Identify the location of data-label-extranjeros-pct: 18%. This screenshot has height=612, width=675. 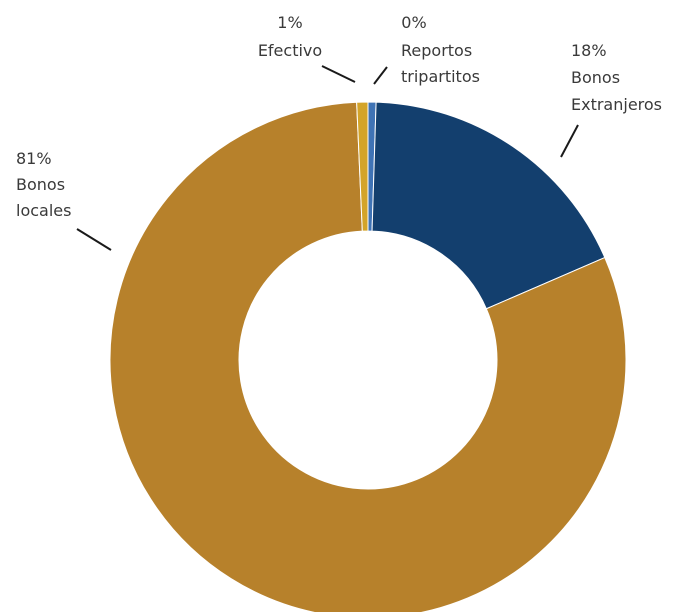
(589, 50).